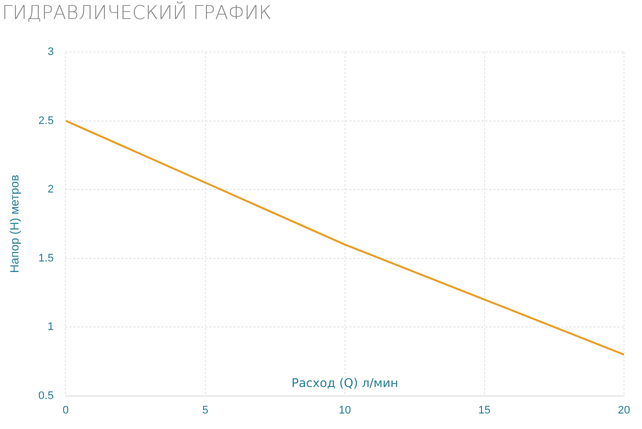  Describe the element at coordinates (65, 410) in the screenshot. I see `x-tick-label: 0` at that location.